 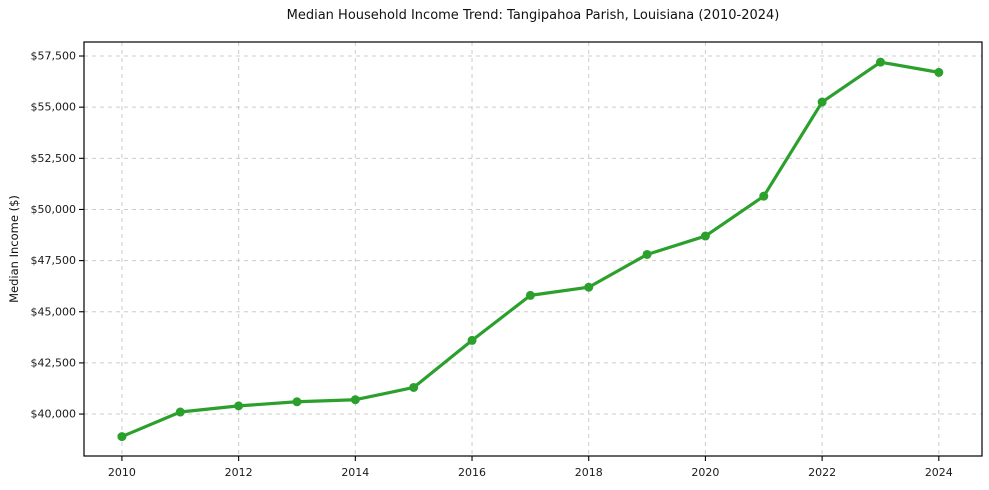 What do you see at coordinates (14, 249) in the screenshot?
I see `y-axis-label: Median Income ($)` at bounding box center [14, 249].